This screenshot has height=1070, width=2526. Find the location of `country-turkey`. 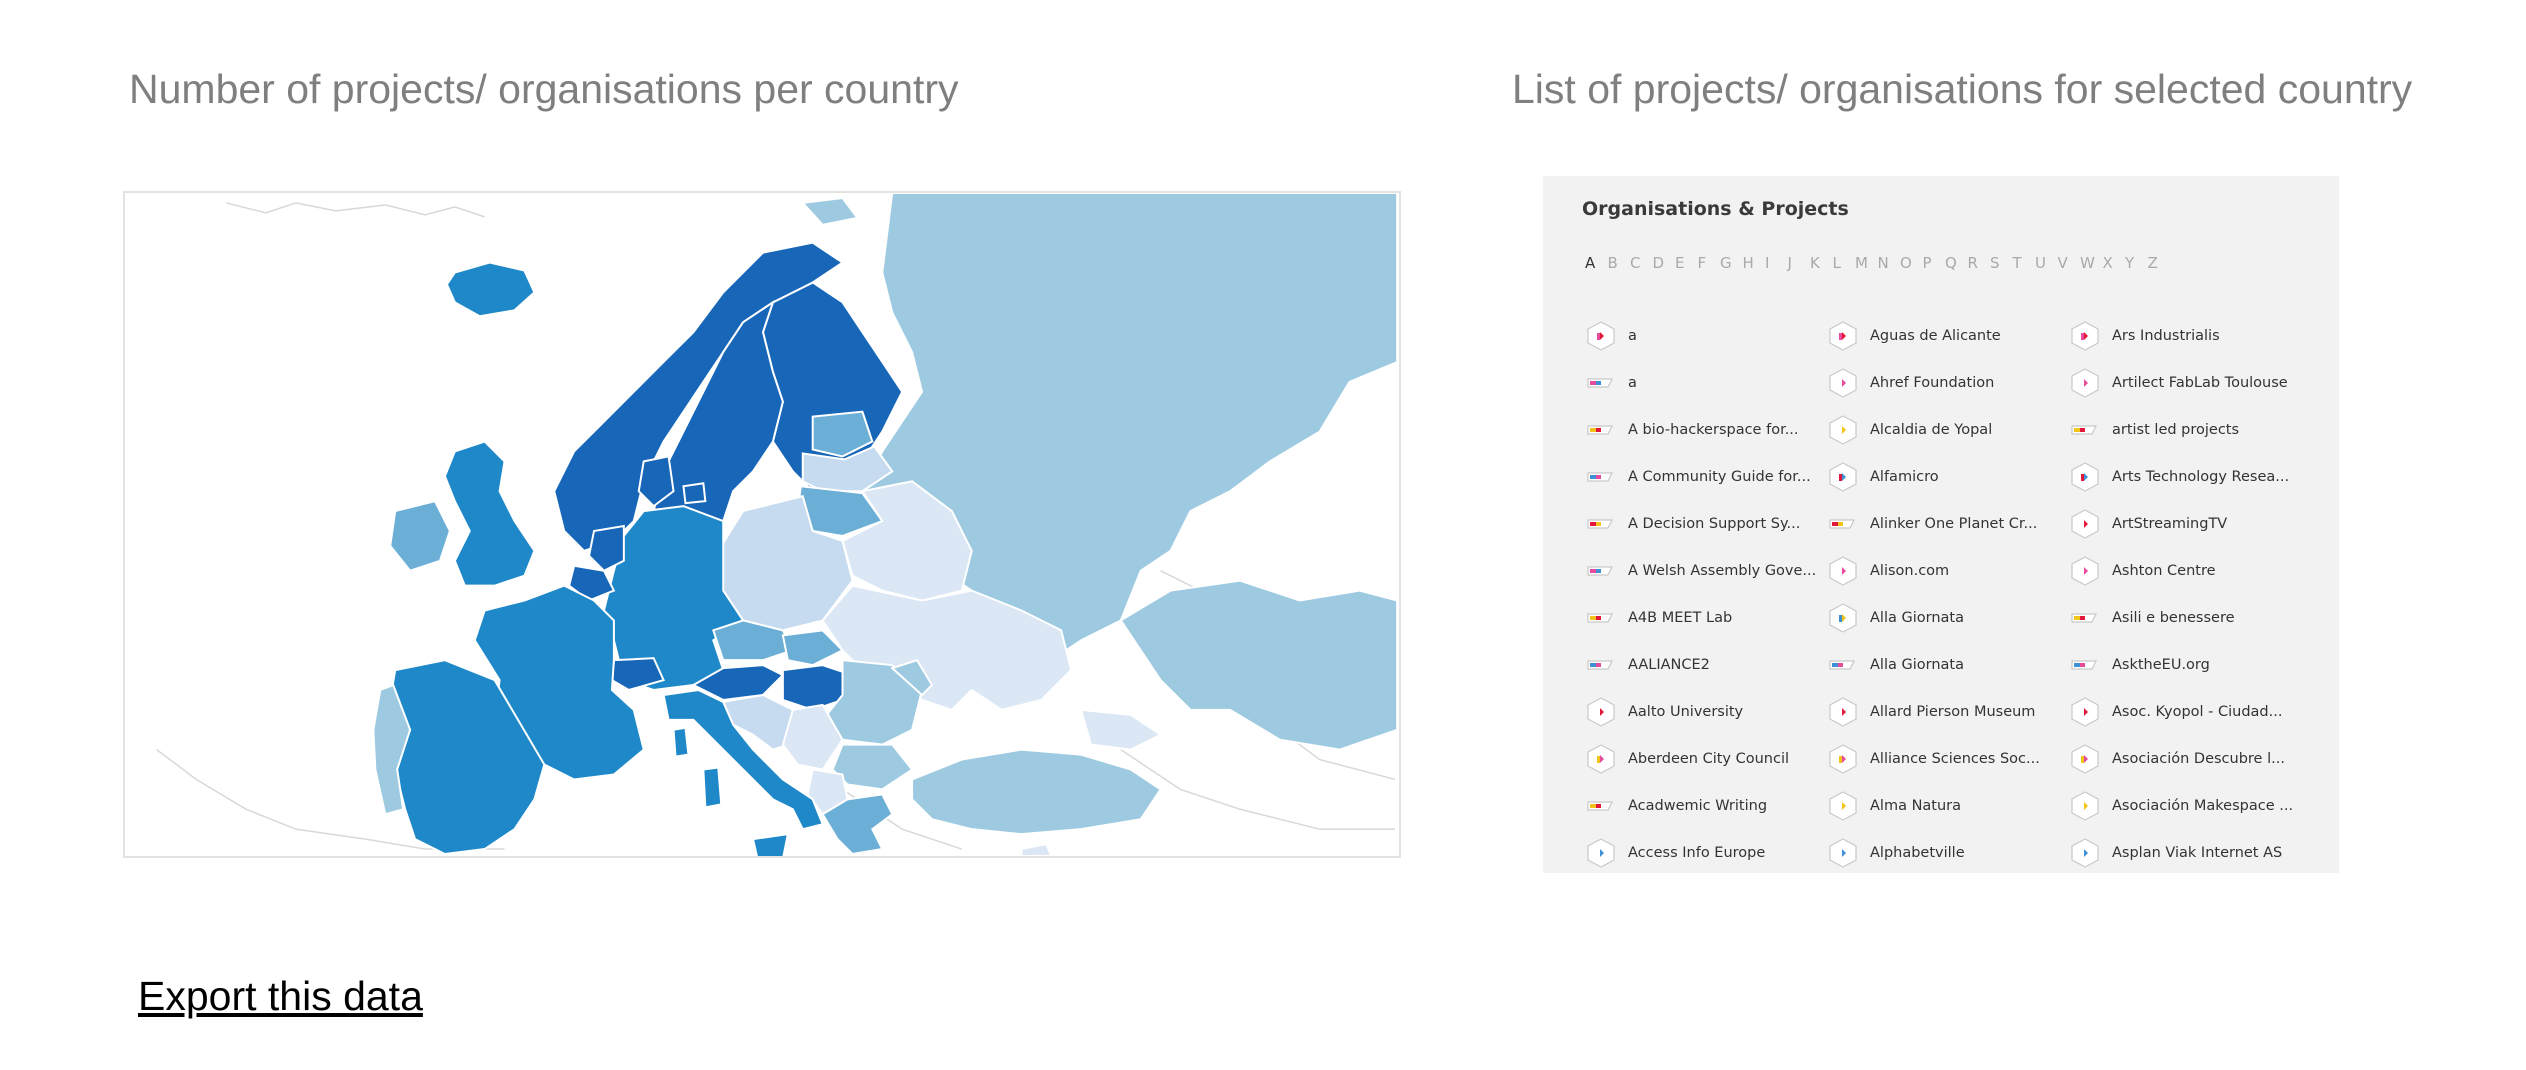

country-turkey is located at coordinates (1036, 792).